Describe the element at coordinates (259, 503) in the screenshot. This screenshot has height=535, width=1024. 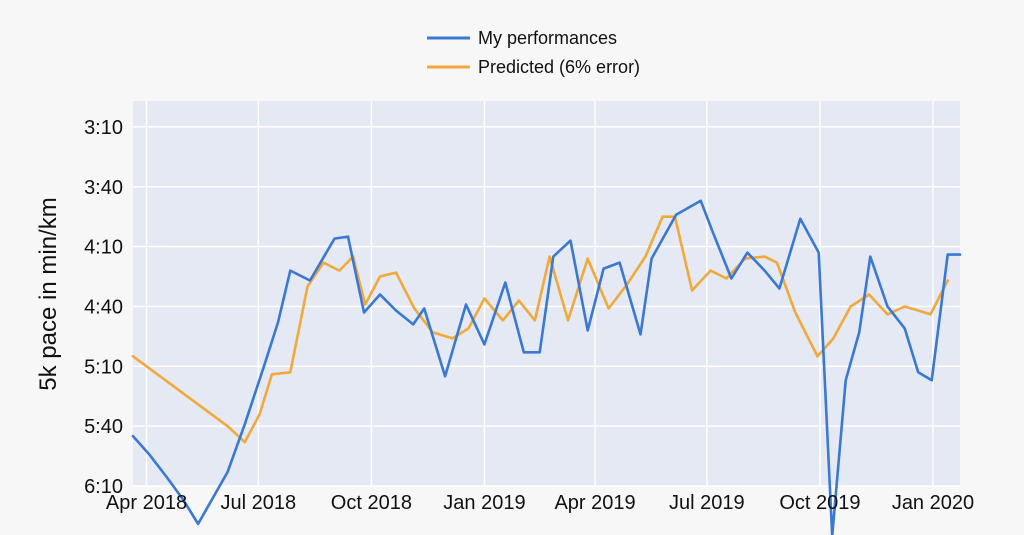
I see `x-tick-label: Jul 2018` at that location.